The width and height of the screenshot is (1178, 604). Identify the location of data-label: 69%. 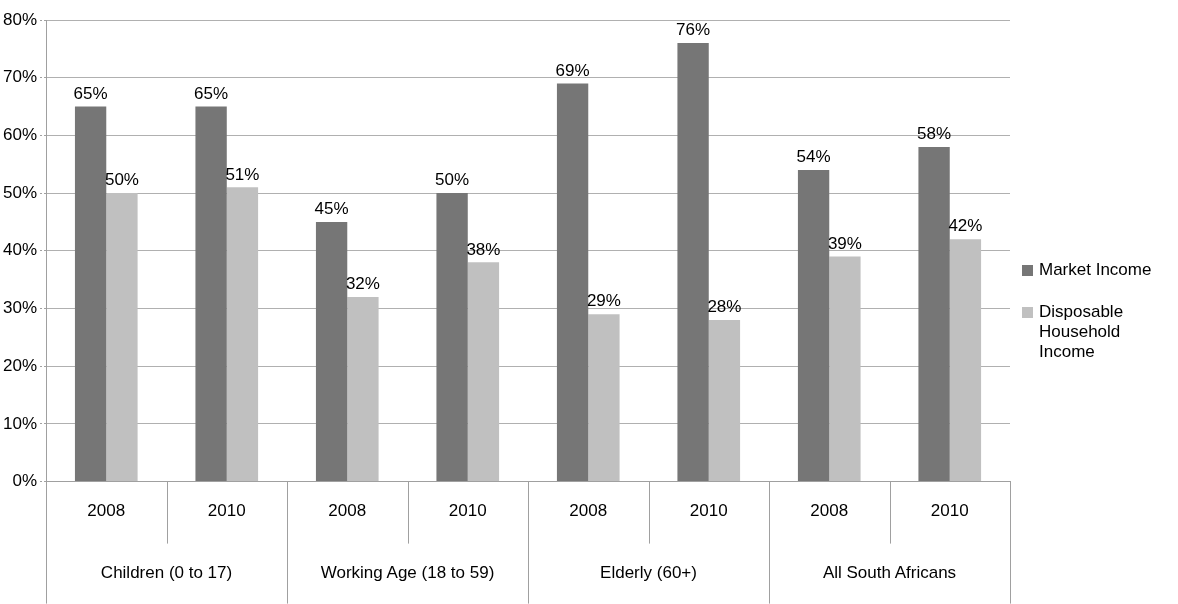
(572, 70).